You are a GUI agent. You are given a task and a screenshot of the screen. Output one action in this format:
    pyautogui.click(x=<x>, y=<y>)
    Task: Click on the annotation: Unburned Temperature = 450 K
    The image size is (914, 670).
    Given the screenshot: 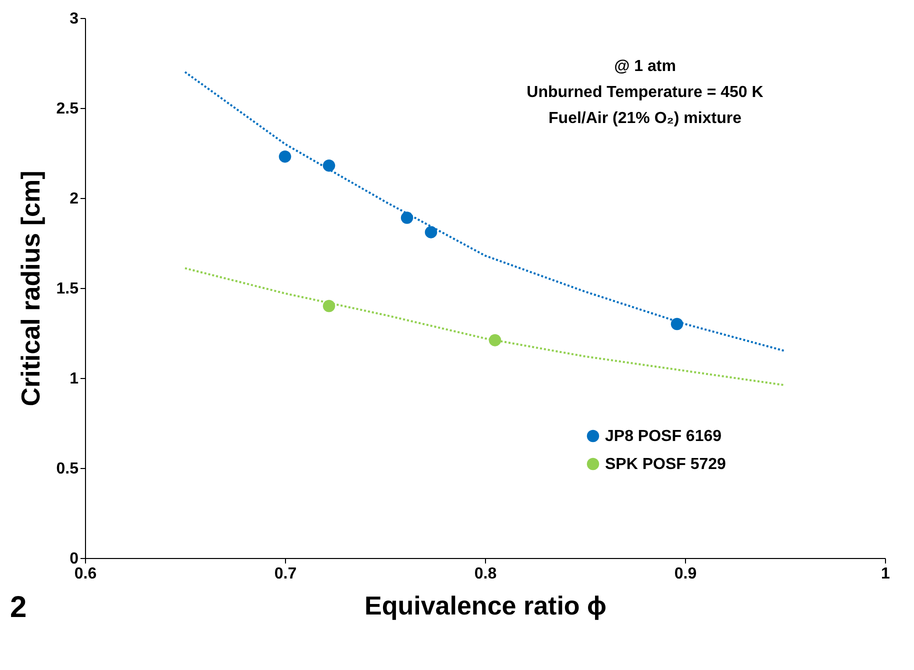 What is the action you would take?
    pyautogui.click(x=645, y=92)
    